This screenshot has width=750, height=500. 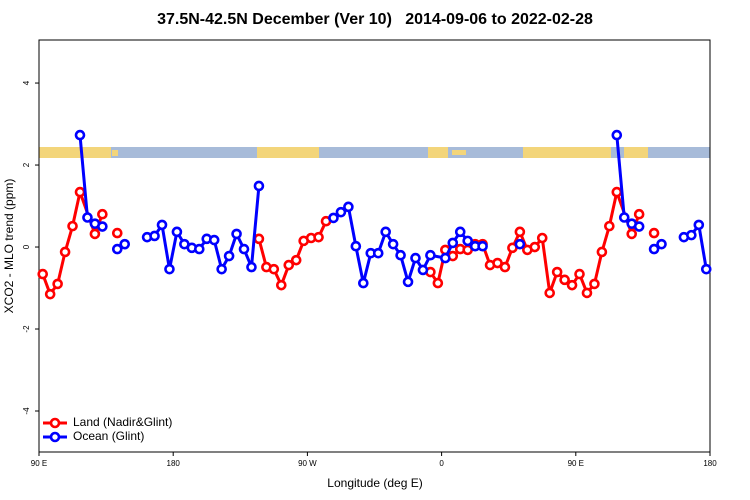 I want to click on x-tick-label: 90 W, so click(x=307, y=463).